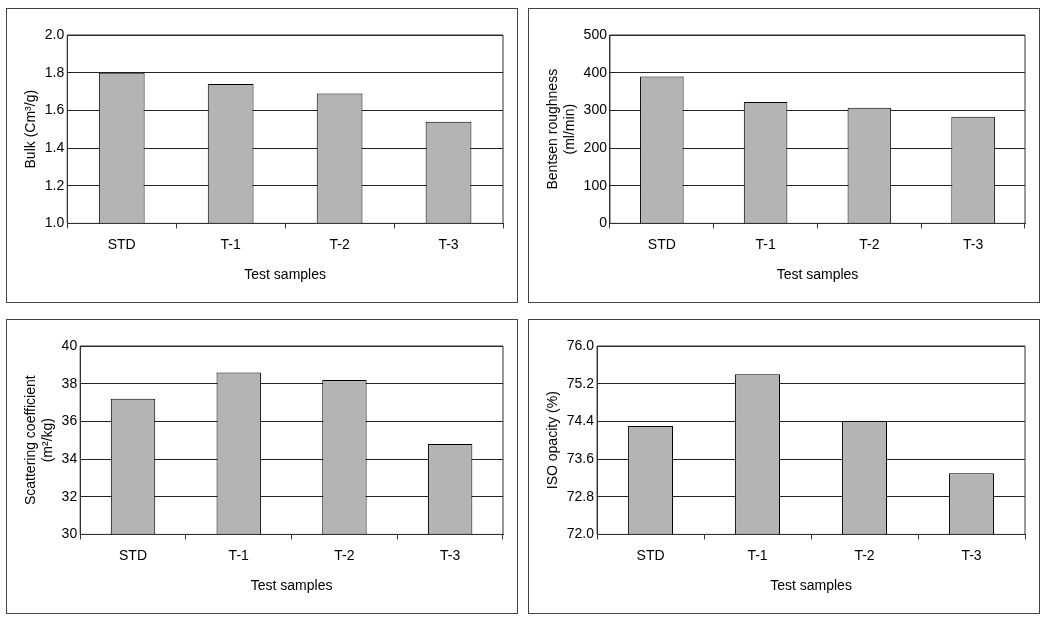 This screenshot has height=625, width=1046. Describe the element at coordinates (580, 382) in the screenshot. I see `y-tick-label: 75.2` at that location.